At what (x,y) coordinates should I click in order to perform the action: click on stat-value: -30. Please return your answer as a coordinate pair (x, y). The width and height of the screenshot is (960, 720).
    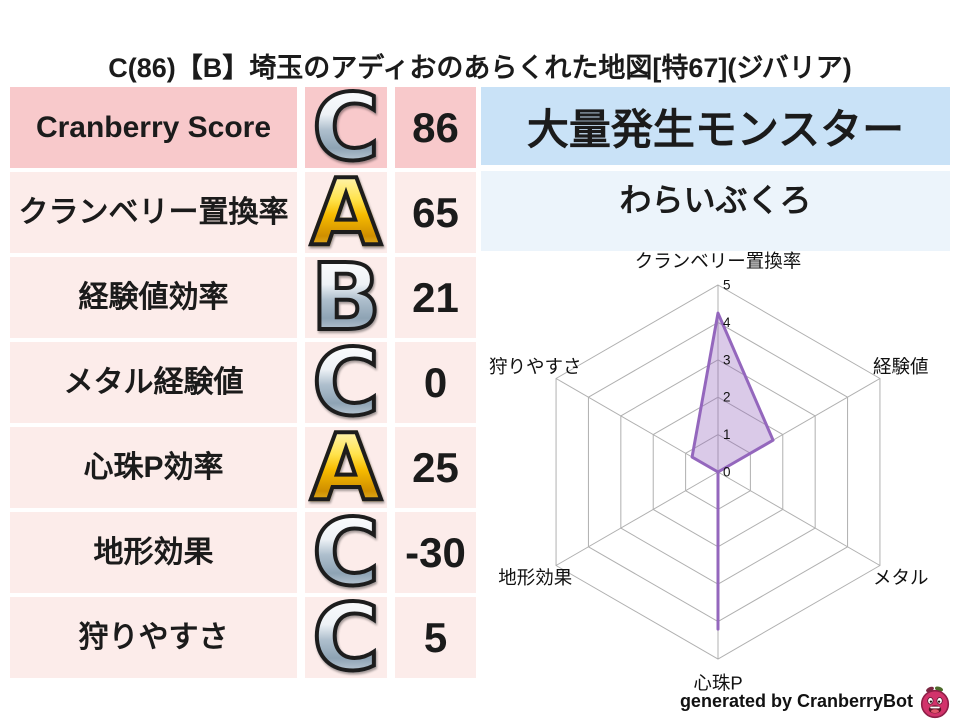
    Looking at the image, I should click on (435, 552).